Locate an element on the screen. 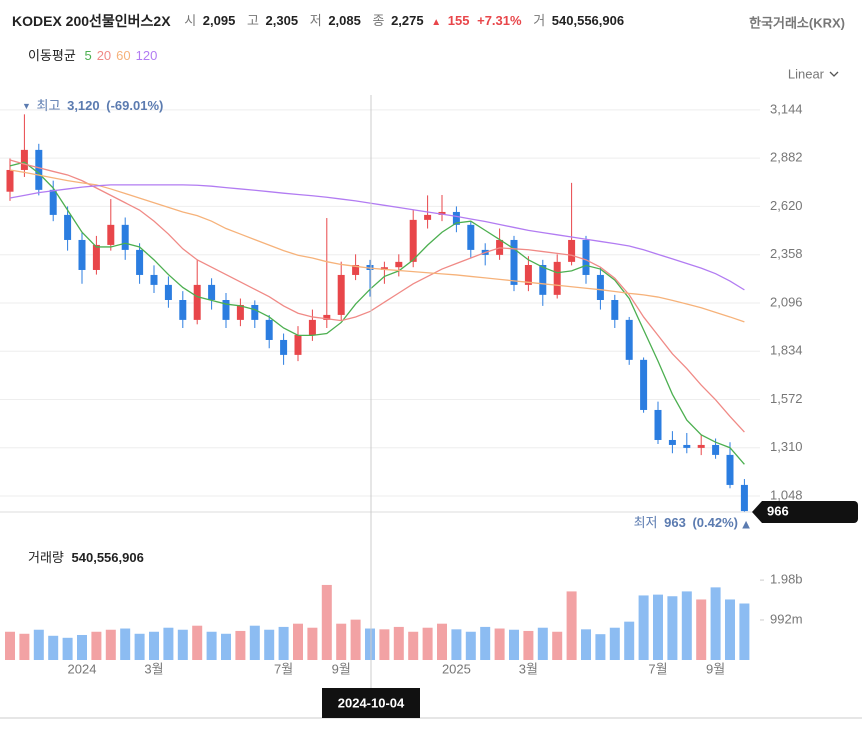 The height and width of the screenshot is (729, 862). legend-entry: 120 is located at coordinates (147, 55).